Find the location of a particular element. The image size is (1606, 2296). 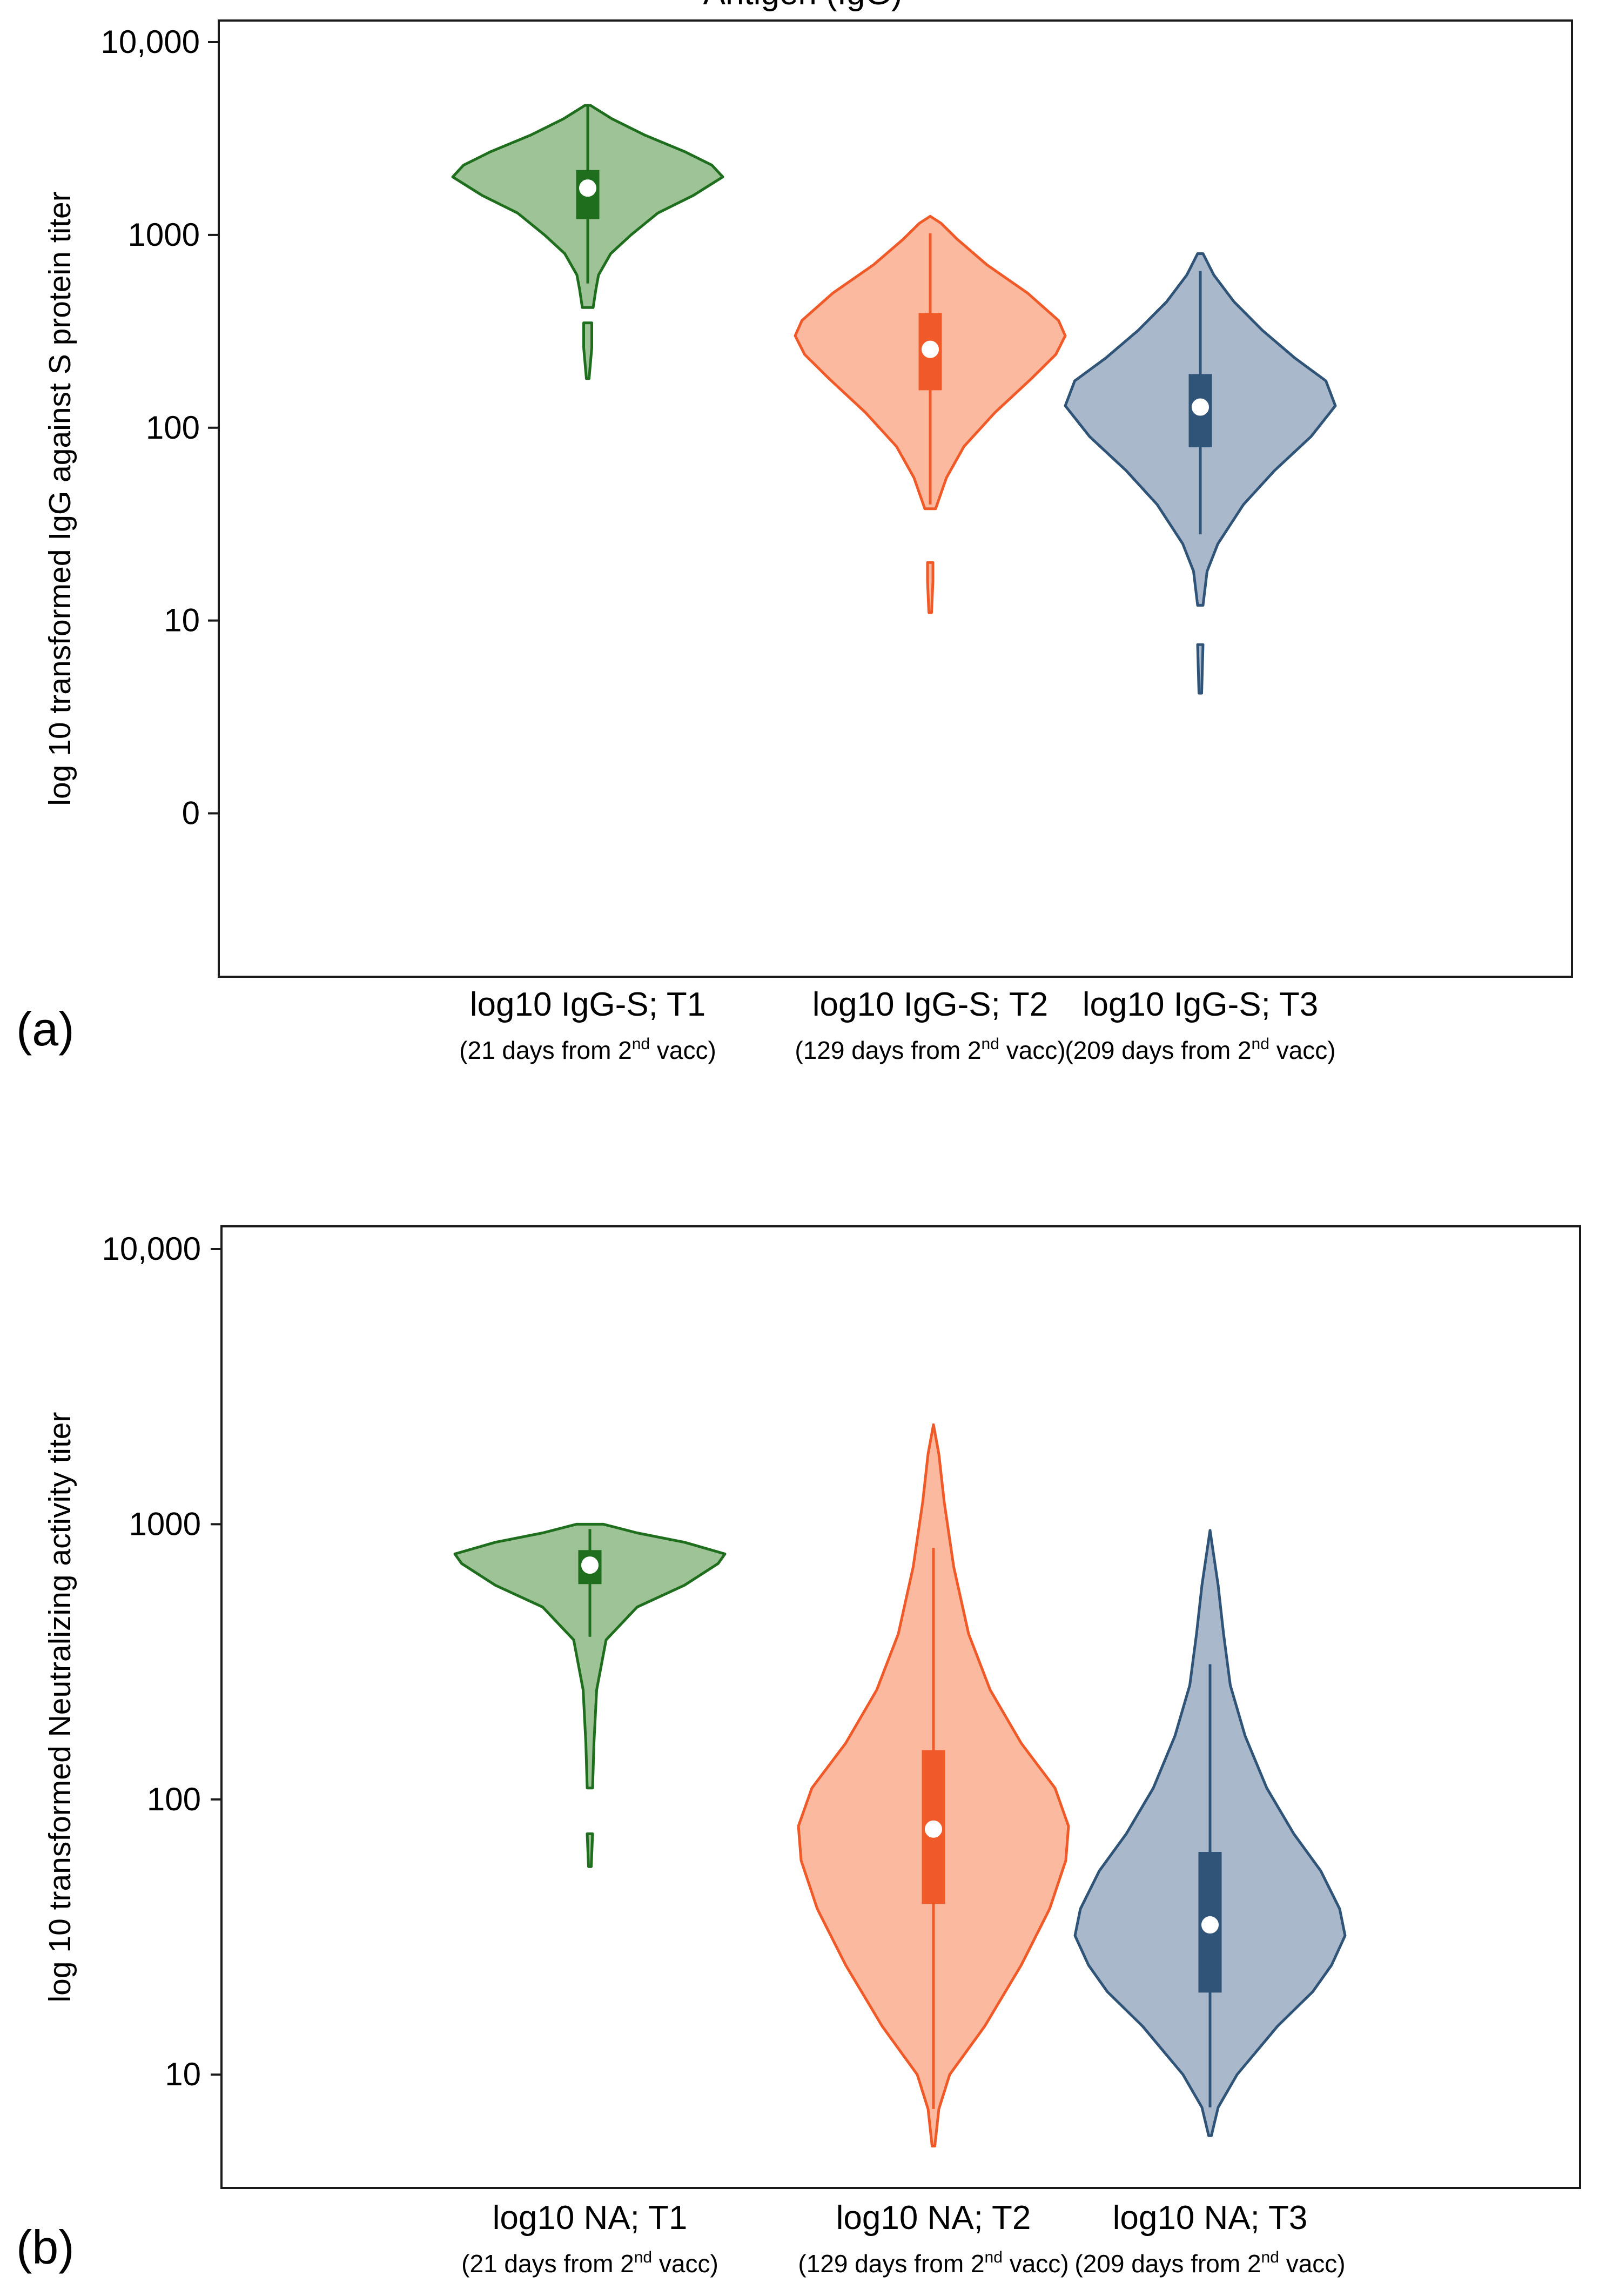

panel-b-label: (b) is located at coordinates (46, 2247).